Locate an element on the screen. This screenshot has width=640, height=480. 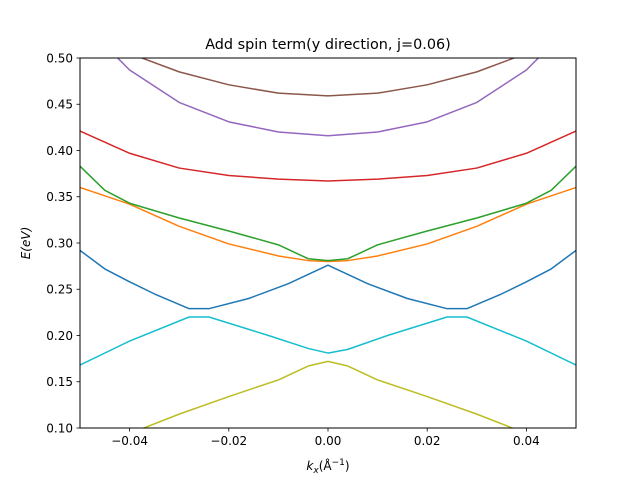
y-tick-label: 0.40 is located at coordinates (59, 151).